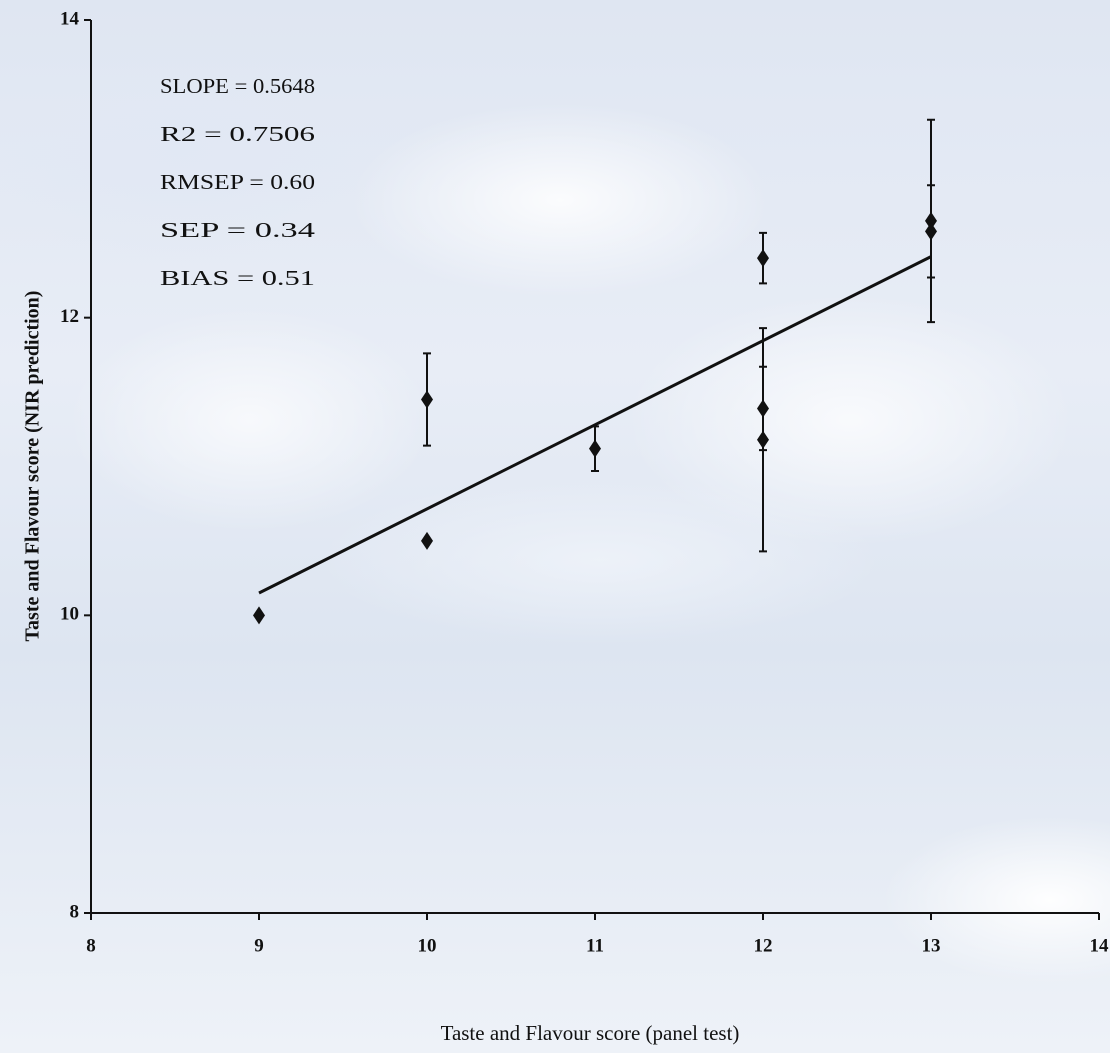 The width and height of the screenshot is (1110, 1053). What do you see at coordinates (237, 278) in the screenshot?
I see `annotation: BIAS = 0.51` at bounding box center [237, 278].